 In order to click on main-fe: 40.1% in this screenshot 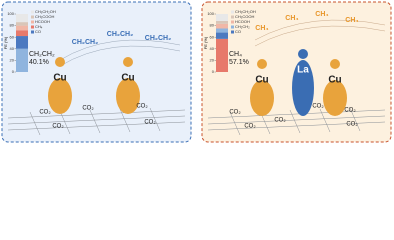, I will do `click(39, 62)`.